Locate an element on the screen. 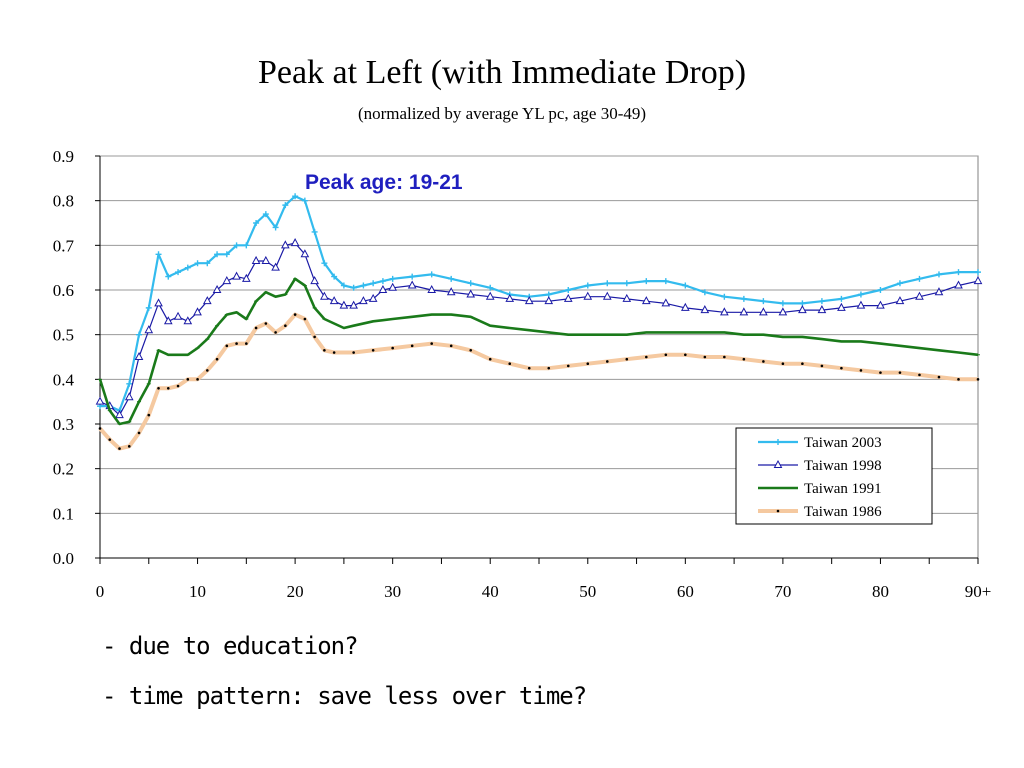 The image size is (1024, 768). x-tick-label: 60 is located at coordinates (685, 591).